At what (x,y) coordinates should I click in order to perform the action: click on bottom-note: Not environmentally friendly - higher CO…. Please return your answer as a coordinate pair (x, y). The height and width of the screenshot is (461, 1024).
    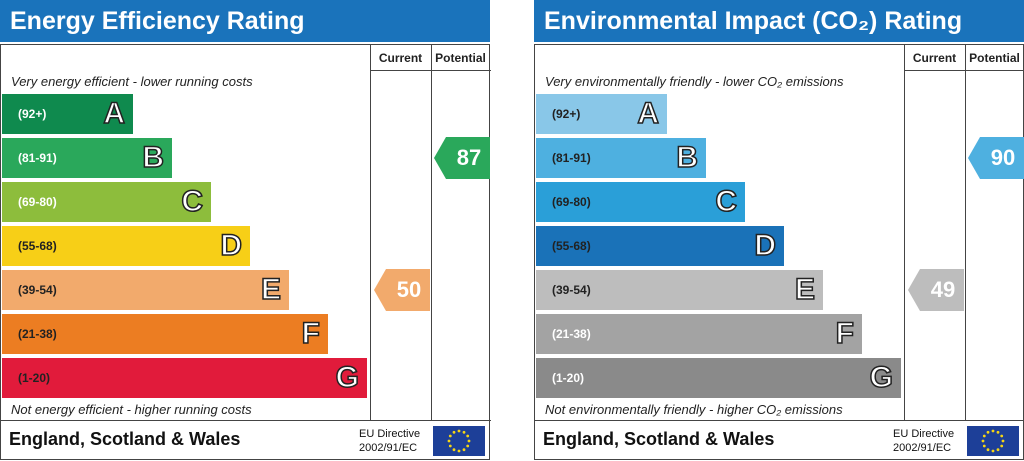
    Looking at the image, I should click on (694, 409).